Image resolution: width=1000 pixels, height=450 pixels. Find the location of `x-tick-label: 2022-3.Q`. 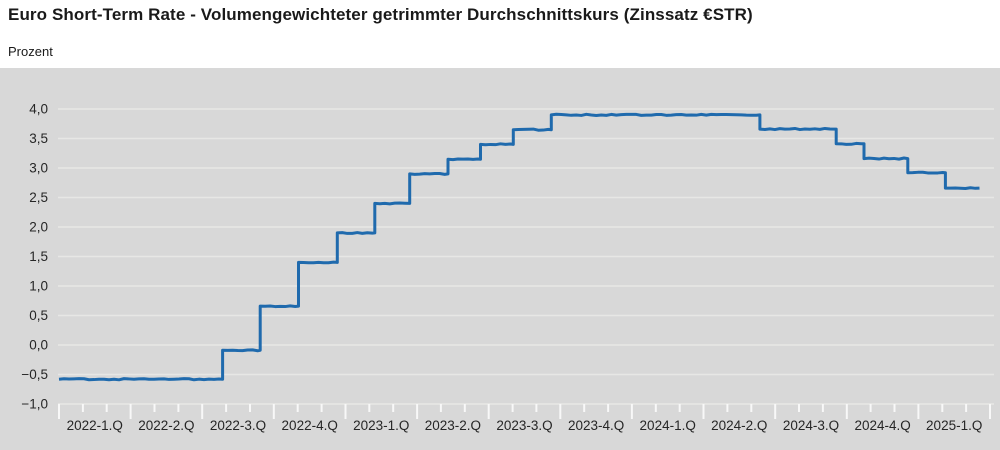

x-tick-label: 2022-3.Q is located at coordinates (238, 425).